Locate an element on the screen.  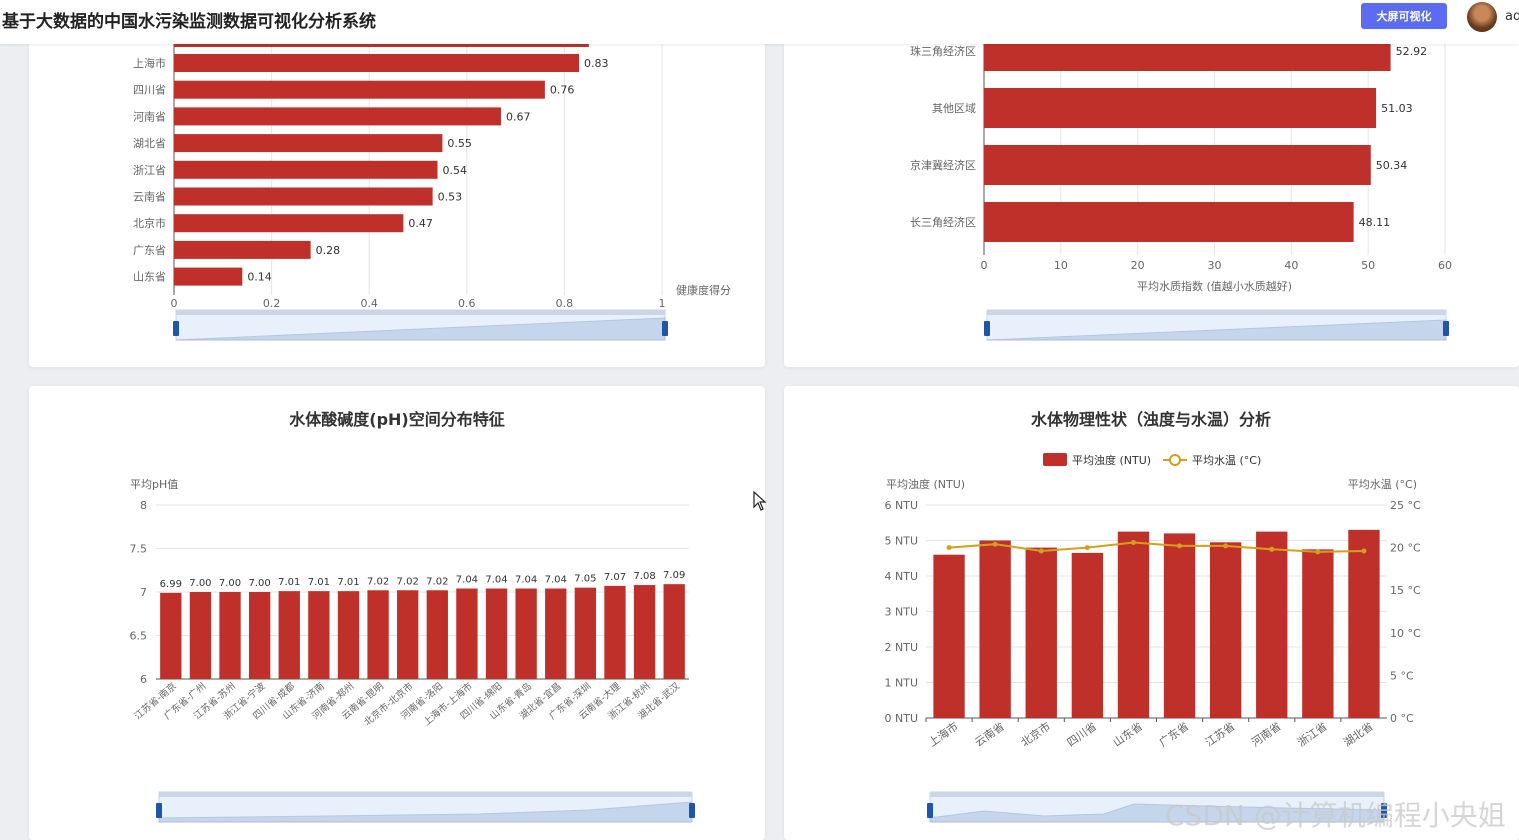
y-tick-label-right: 20 °C is located at coordinates (1405, 548).